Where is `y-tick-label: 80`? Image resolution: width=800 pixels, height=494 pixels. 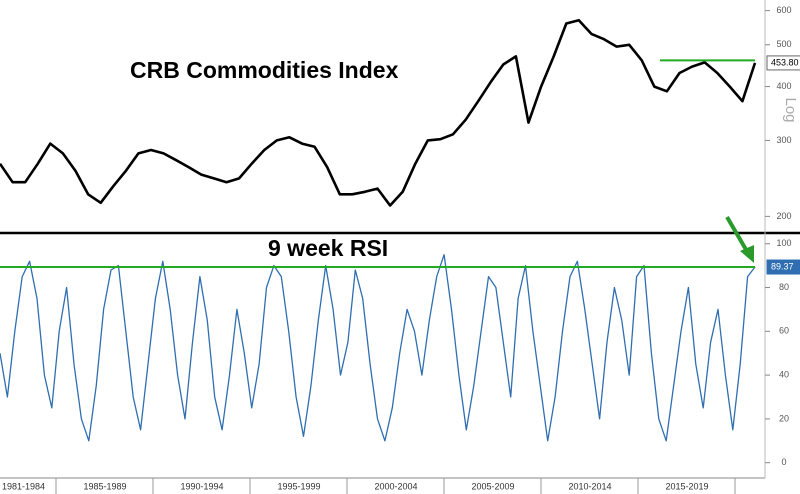
y-tick-label: 80 is located at coordinates (784, 287).